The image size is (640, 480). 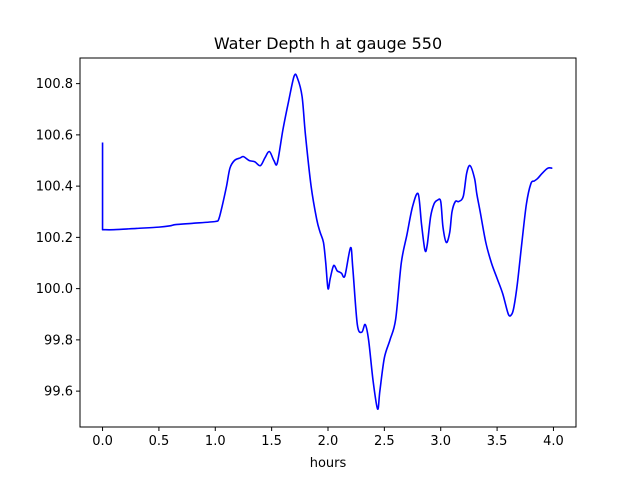 I want to click on x-tick-label: 2.0, so click(x=328, y=441).